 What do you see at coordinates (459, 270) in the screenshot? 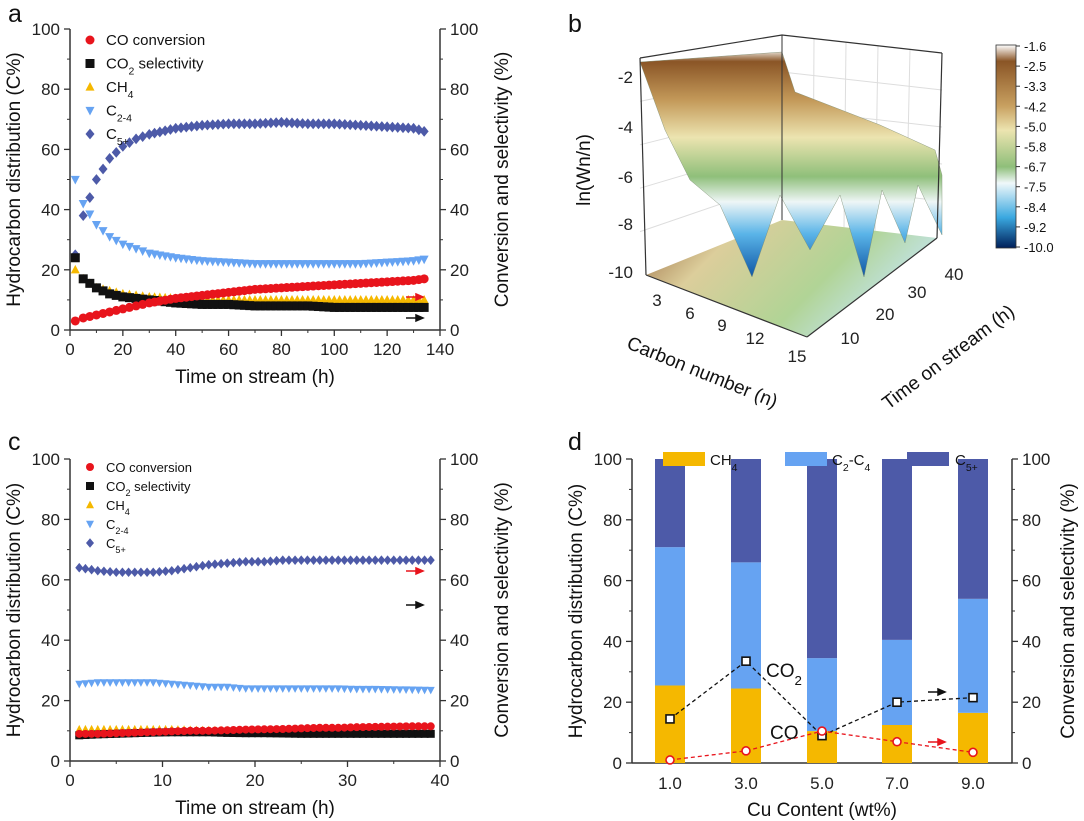
I see `panel-a-y2tick-label: 20` at bounding box center [459, 270].